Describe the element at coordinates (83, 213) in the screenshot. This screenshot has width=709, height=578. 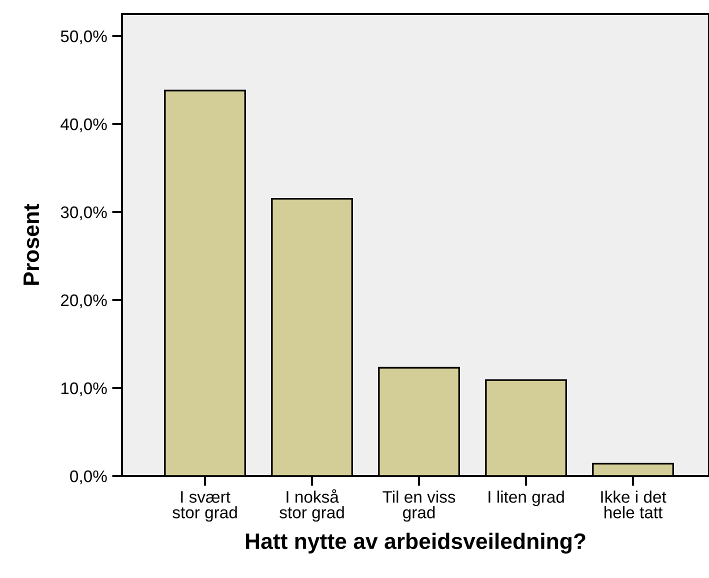
I see `y-tick-label: 30,0%` at that location.